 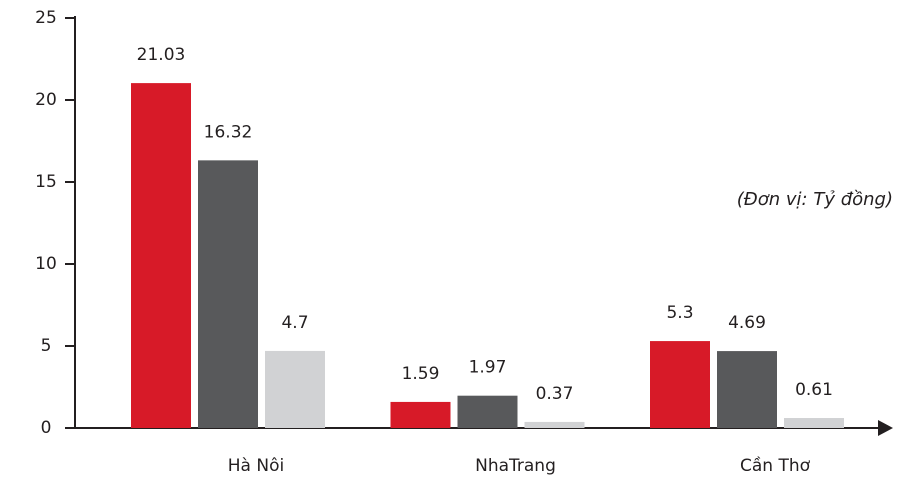 I want to click on axis-arrow, so click(x=885, y=428).